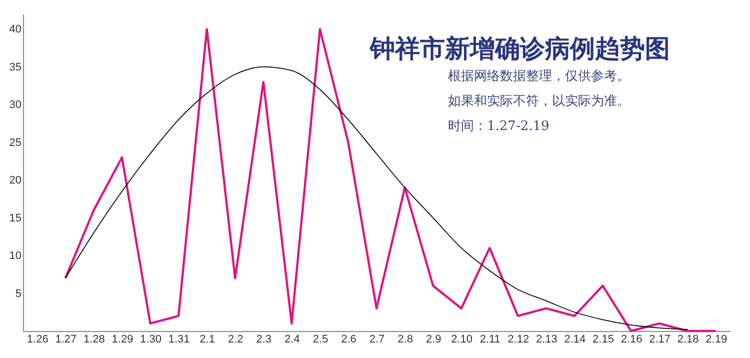 This screenshot has width=750, height=358. I want to click on x-tick-label: 2.1, so click(207, 340).